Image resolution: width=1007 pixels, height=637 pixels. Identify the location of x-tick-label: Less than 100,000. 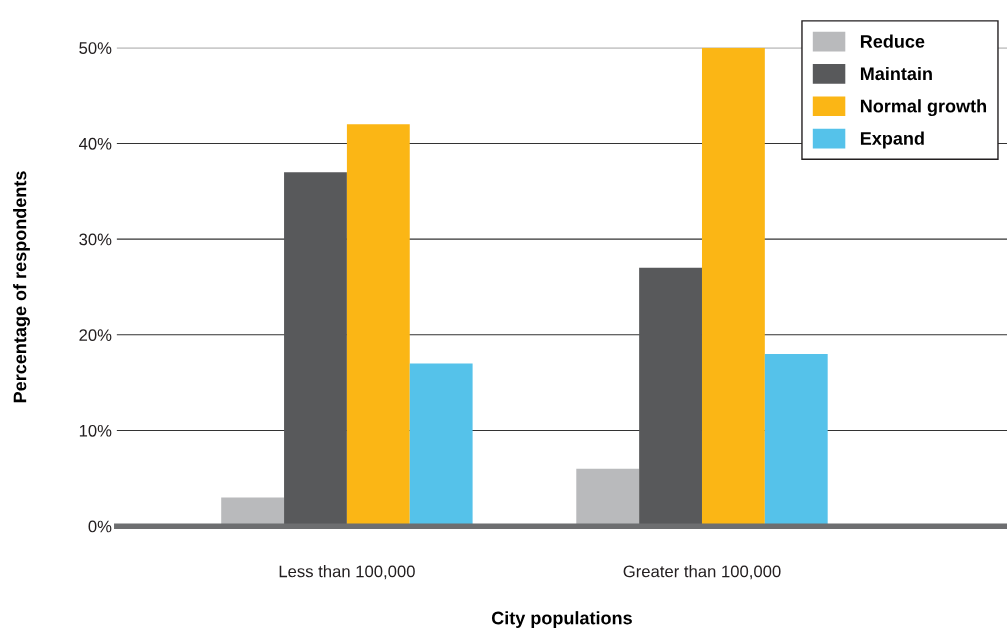
(347, 572).